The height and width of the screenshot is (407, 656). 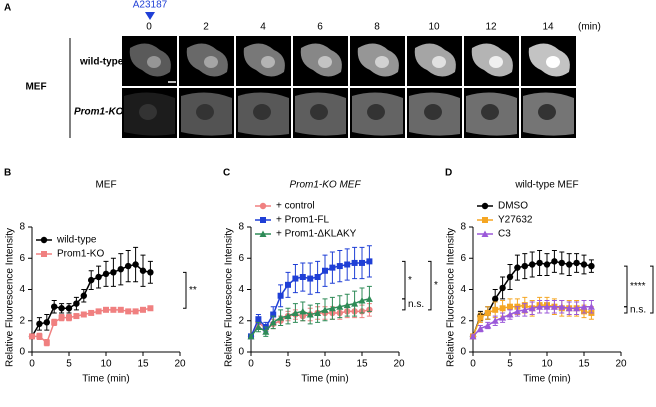 What do you see at coordinates (295, 206) in the screenshot?
I see `legend-label: + control` at bounding box center [295, 206].